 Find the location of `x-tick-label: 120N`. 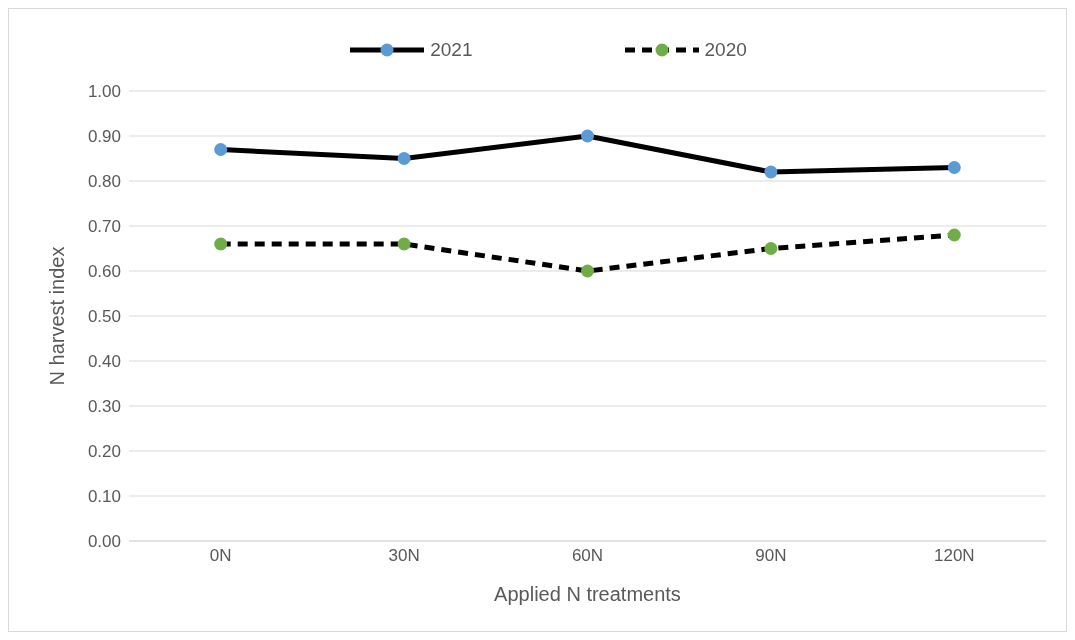

x-tick-label: 120N is located at coordinates (954, 556).